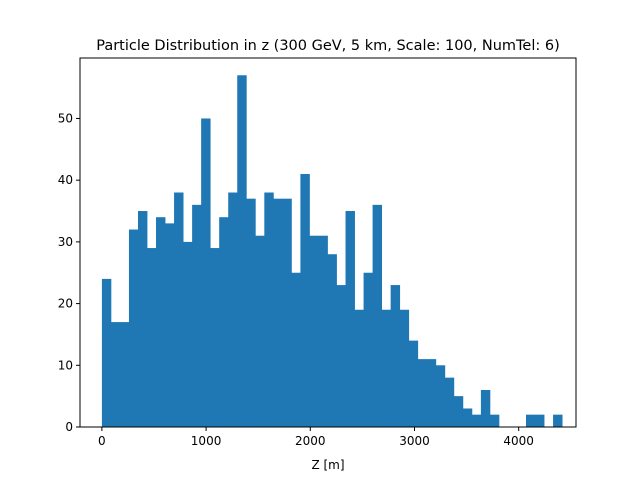 Image resolution: width=640 pixels, height=480 pixels. I want to click on y-tick-label: 50, so click(65, 118).